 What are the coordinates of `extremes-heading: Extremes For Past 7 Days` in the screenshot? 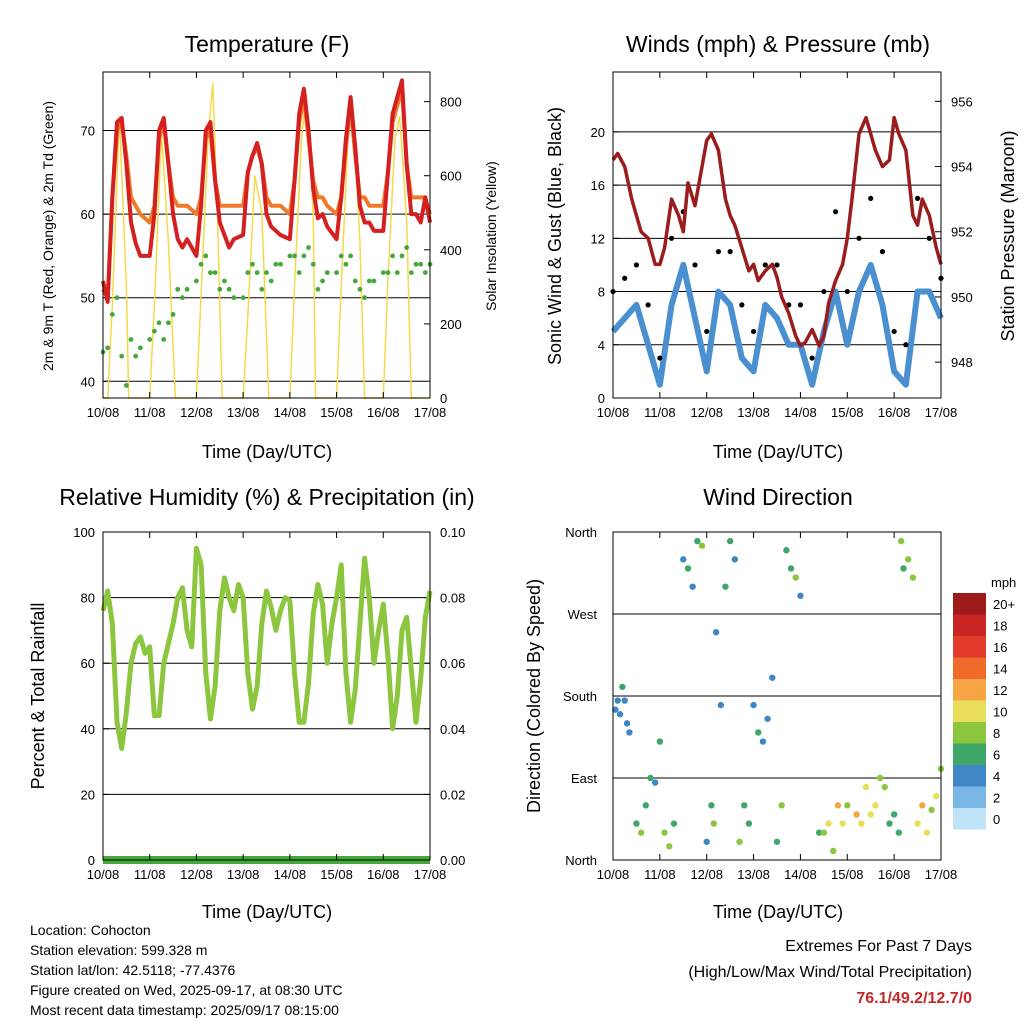 It's located at (878, 946).